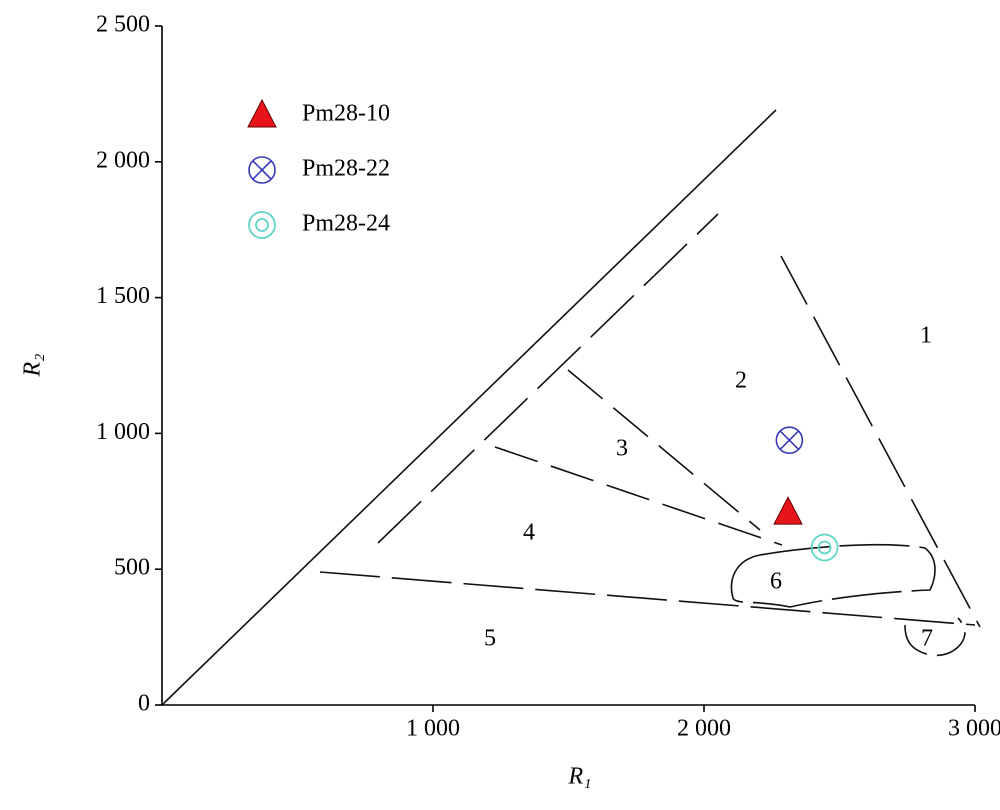 This screenshot has width=1000, height=810. I want to click on y-axis-label: R₂, so click(33, 365).